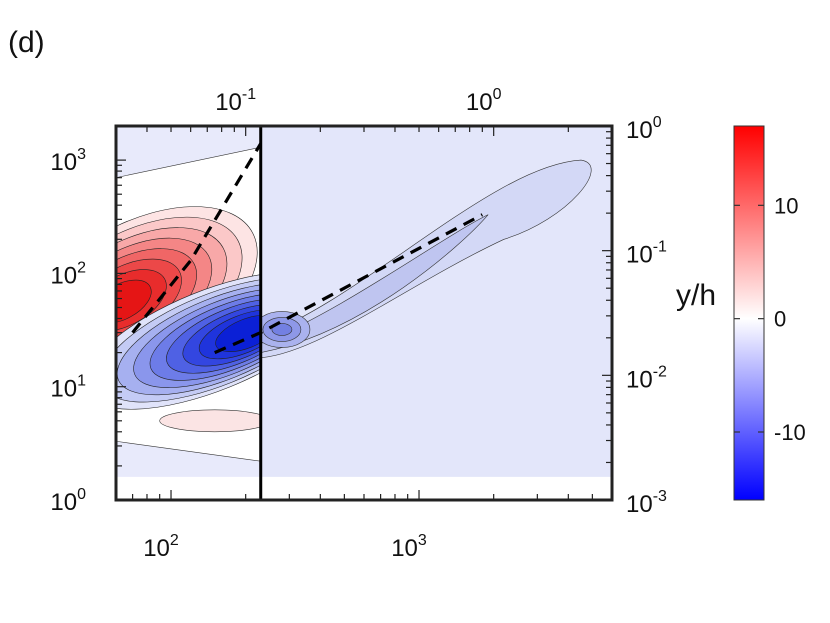  I want to click on bottom-x-tick-label: 10², so click(161, 547).